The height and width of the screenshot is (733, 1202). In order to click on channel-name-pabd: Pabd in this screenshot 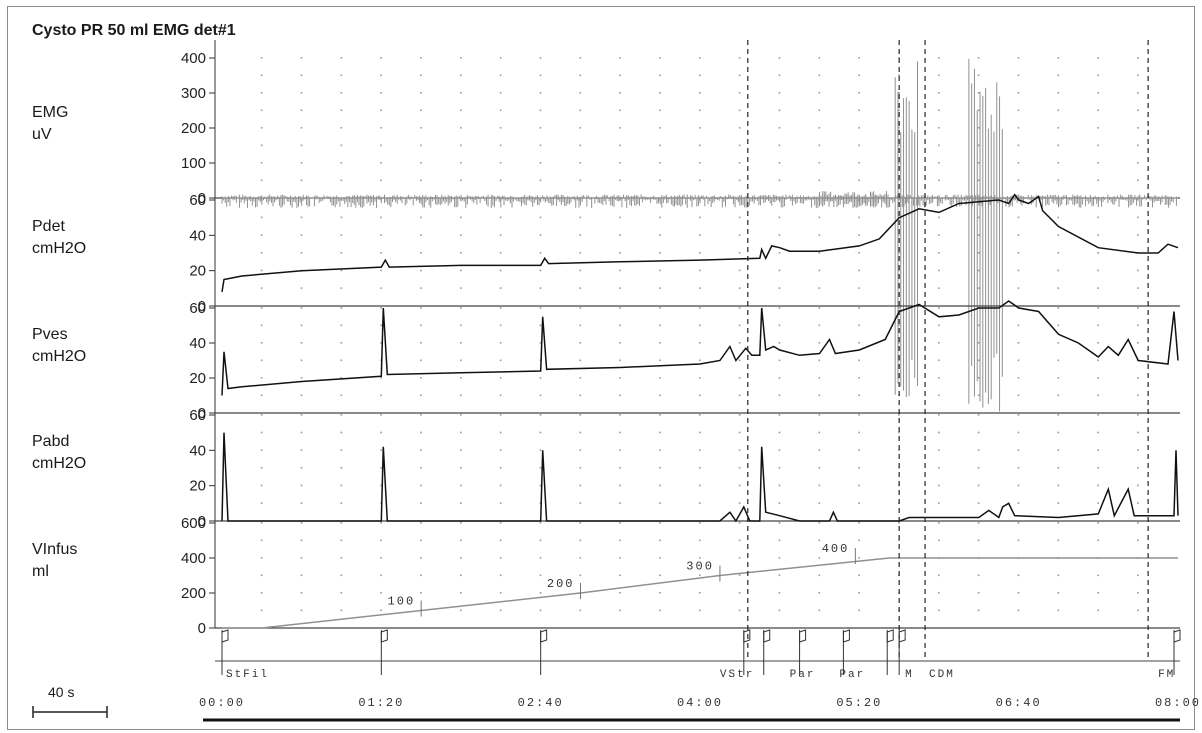, I will do `click(51, 441)`.